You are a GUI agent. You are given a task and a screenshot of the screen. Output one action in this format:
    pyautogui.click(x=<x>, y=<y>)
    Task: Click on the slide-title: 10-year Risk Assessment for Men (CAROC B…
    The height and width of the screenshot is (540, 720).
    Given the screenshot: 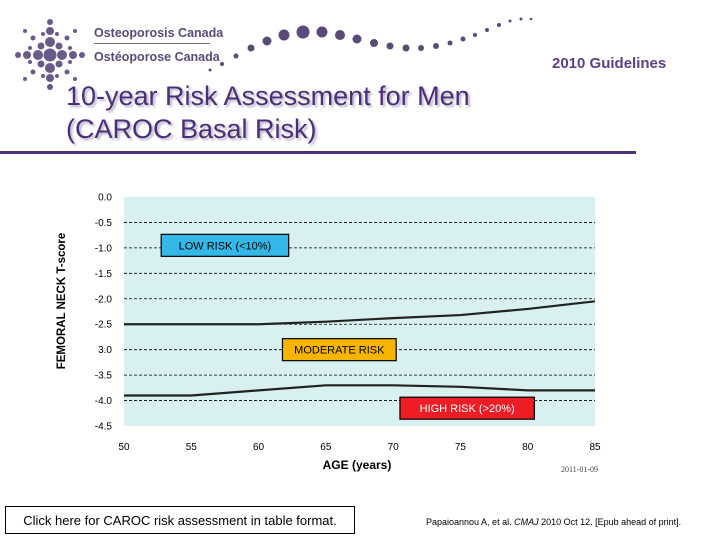 What is the action you would take?
    pyautogui.click(x=268, y=113)
    